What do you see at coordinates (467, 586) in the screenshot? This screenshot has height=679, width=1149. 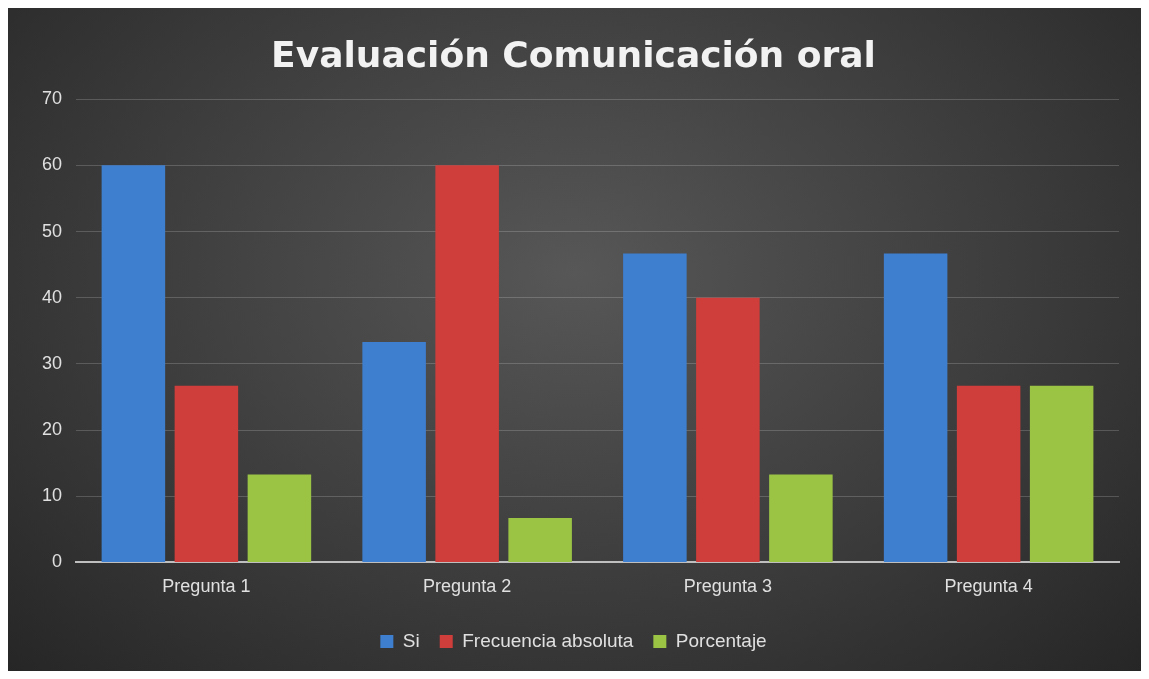 I see `x-tick-label: Pregunta 2` at bounding box center [467, 586].